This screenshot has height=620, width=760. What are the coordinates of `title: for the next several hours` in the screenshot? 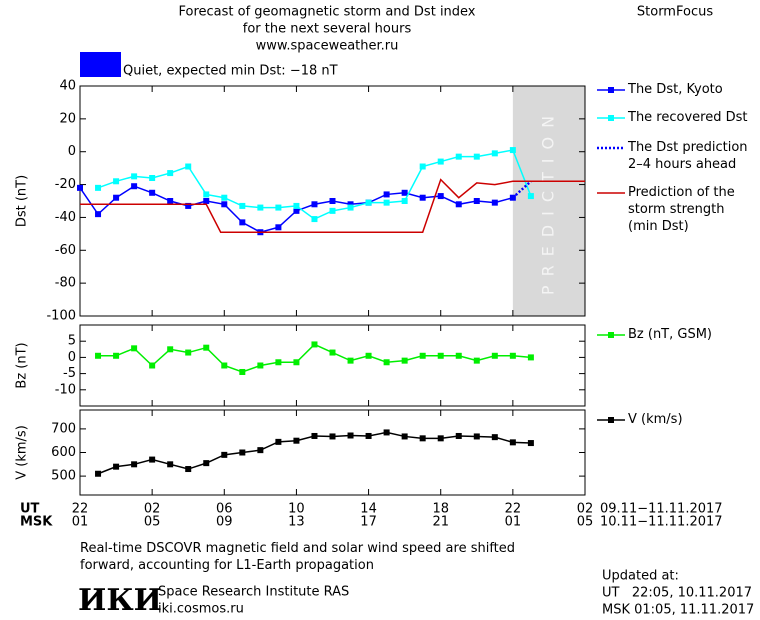 It's located at (327, 29).